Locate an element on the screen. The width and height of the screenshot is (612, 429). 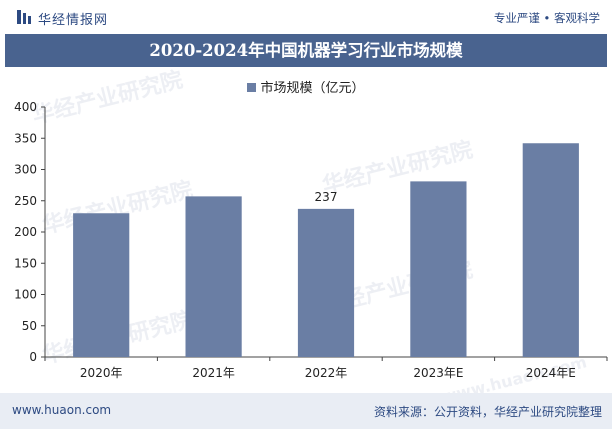
data-source: 资料来源：公开资料，华经产业研究院整理 is located at coordinates (487, 412).